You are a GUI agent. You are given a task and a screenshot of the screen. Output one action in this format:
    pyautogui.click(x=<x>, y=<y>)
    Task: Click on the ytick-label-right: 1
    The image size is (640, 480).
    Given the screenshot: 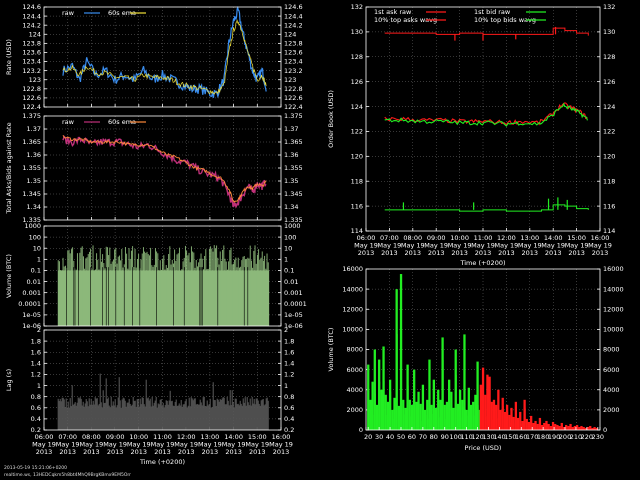 What is the action you would take?
    pyautogui.click(x=286, y=260)
    